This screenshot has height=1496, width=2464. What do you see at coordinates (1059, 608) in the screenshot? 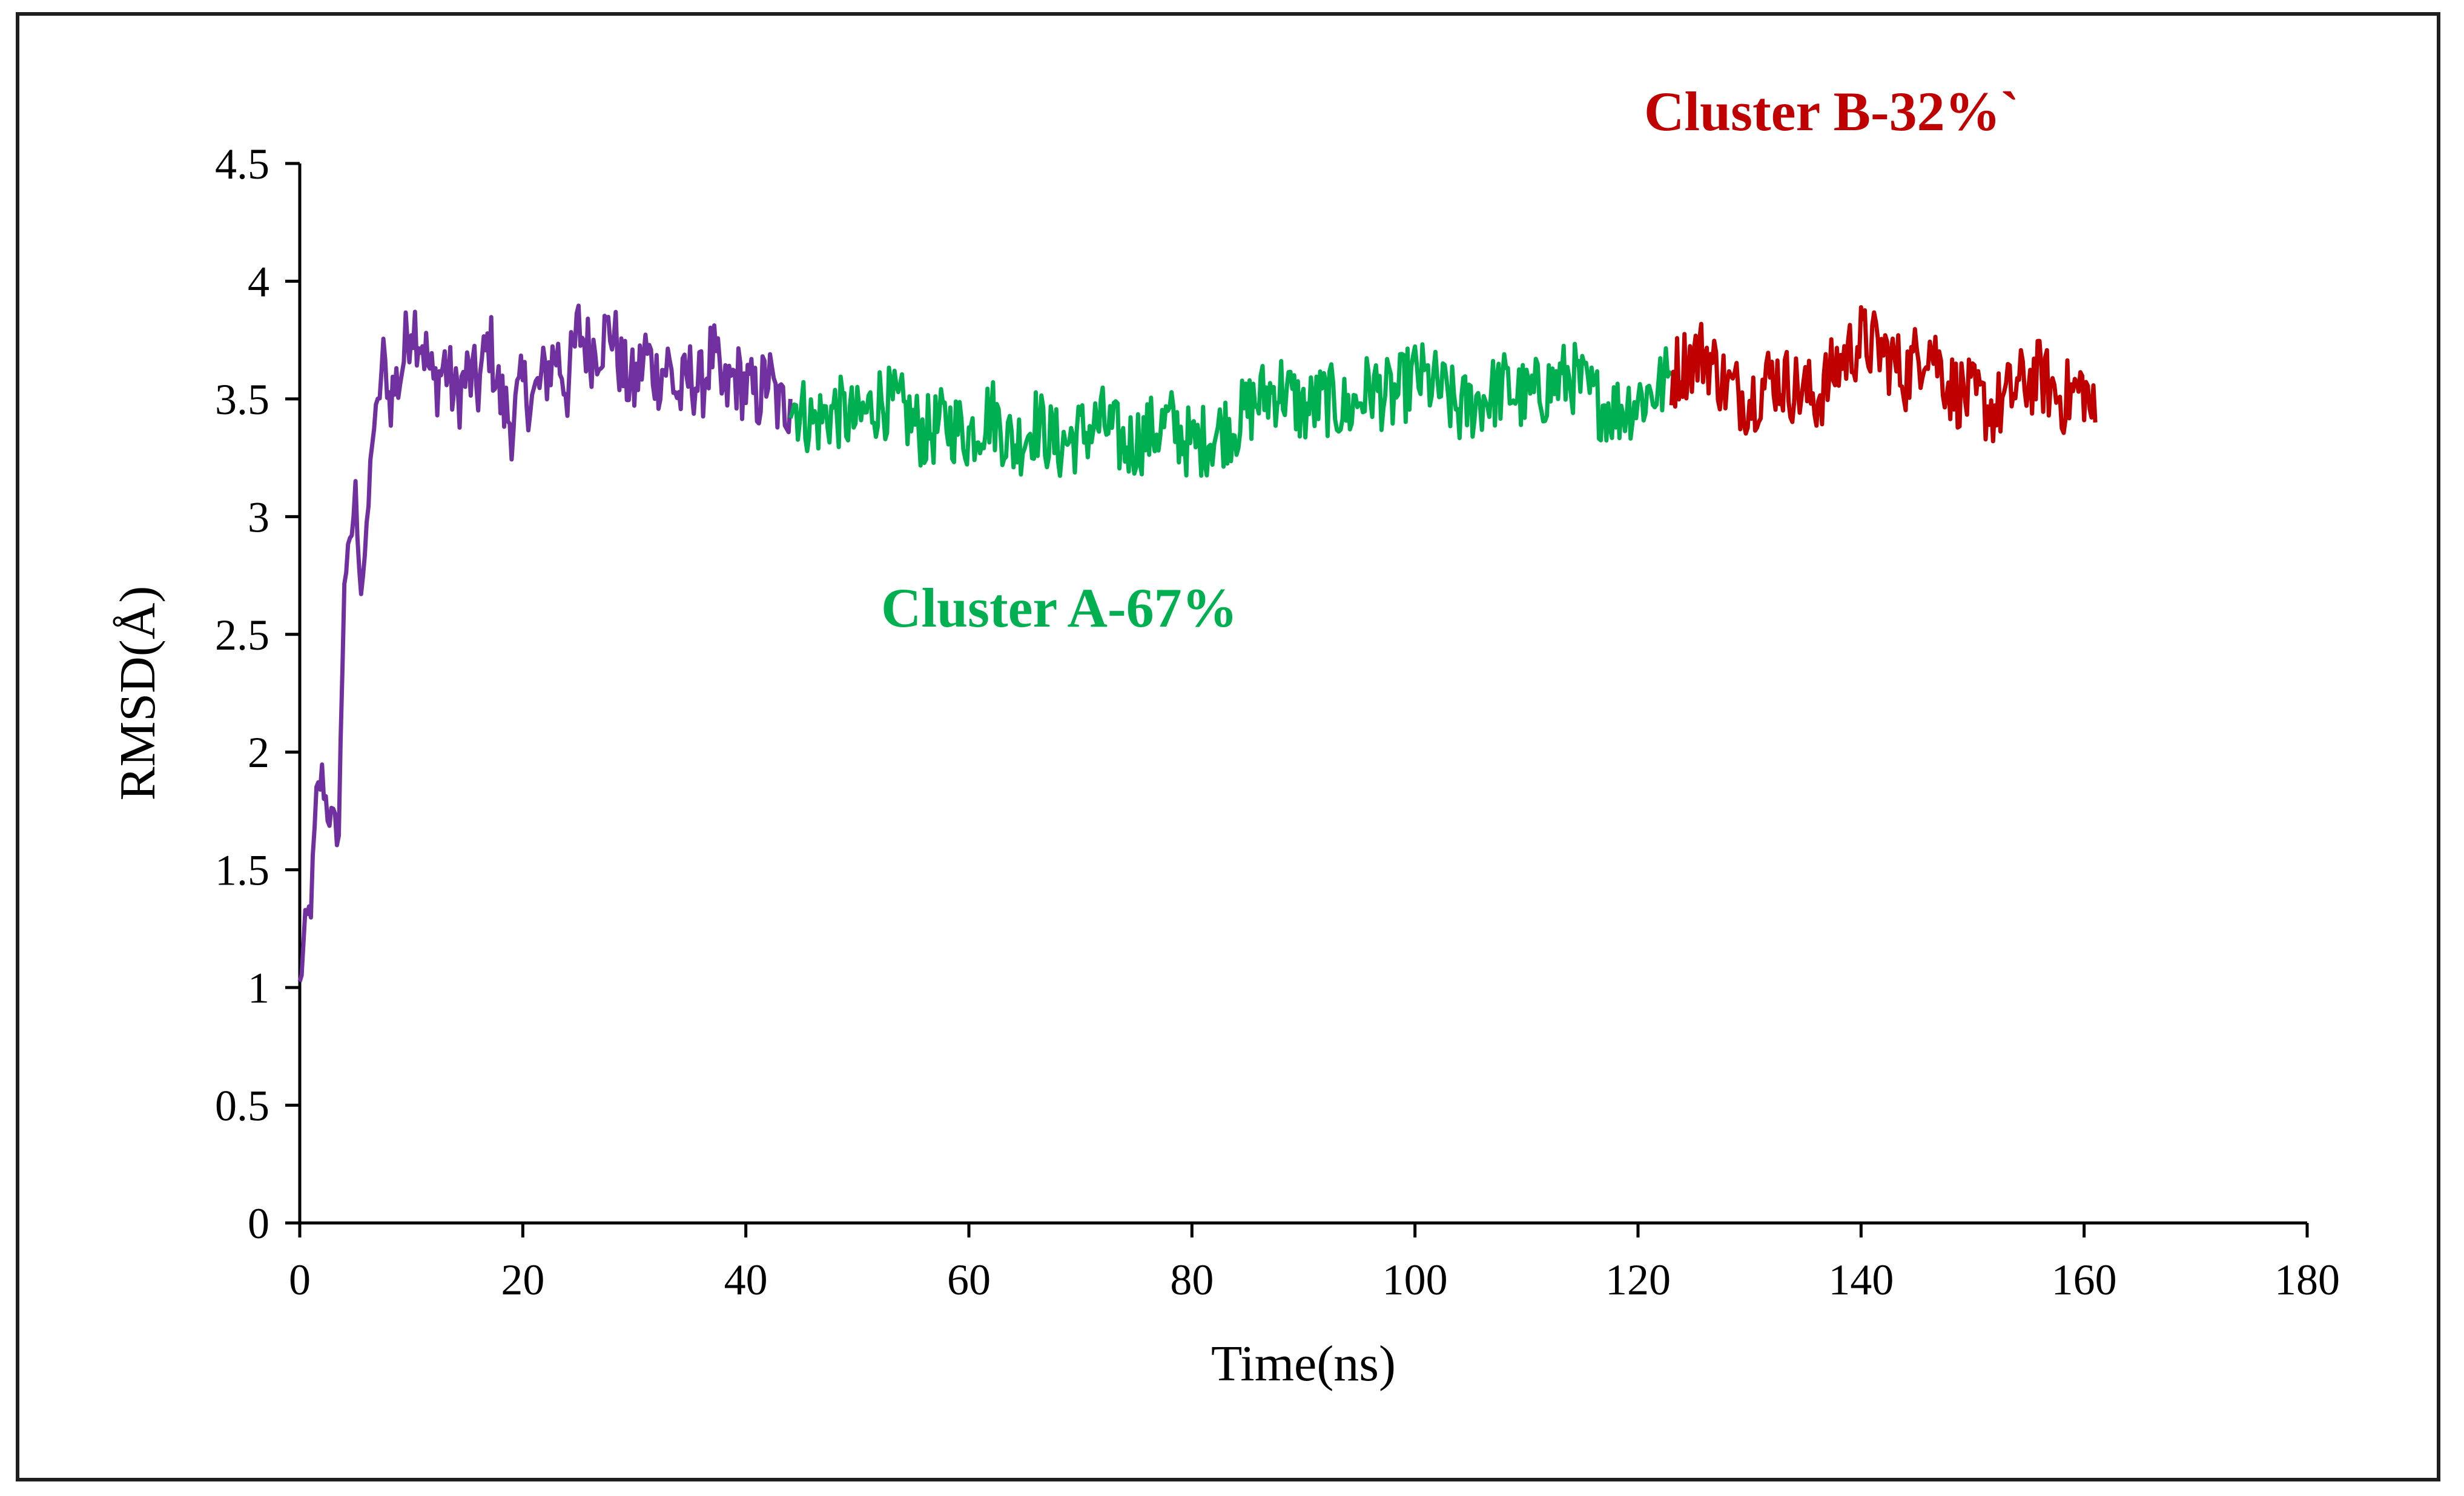
I see `cluster-a-annotation: Cluster A-67%` at bounding box center [1059, 608].